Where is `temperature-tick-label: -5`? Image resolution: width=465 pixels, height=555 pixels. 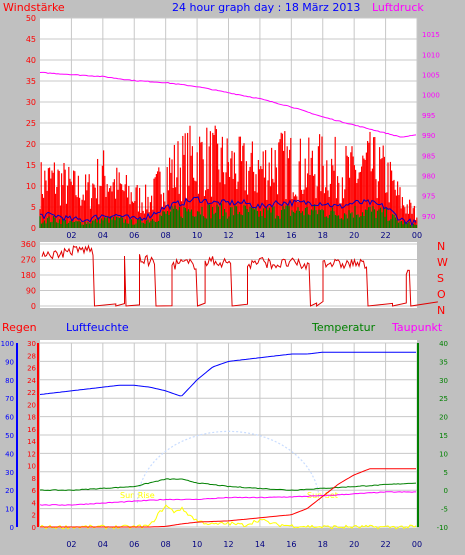
temperature-tick-label: -5 is located at coordinates (444, 510).